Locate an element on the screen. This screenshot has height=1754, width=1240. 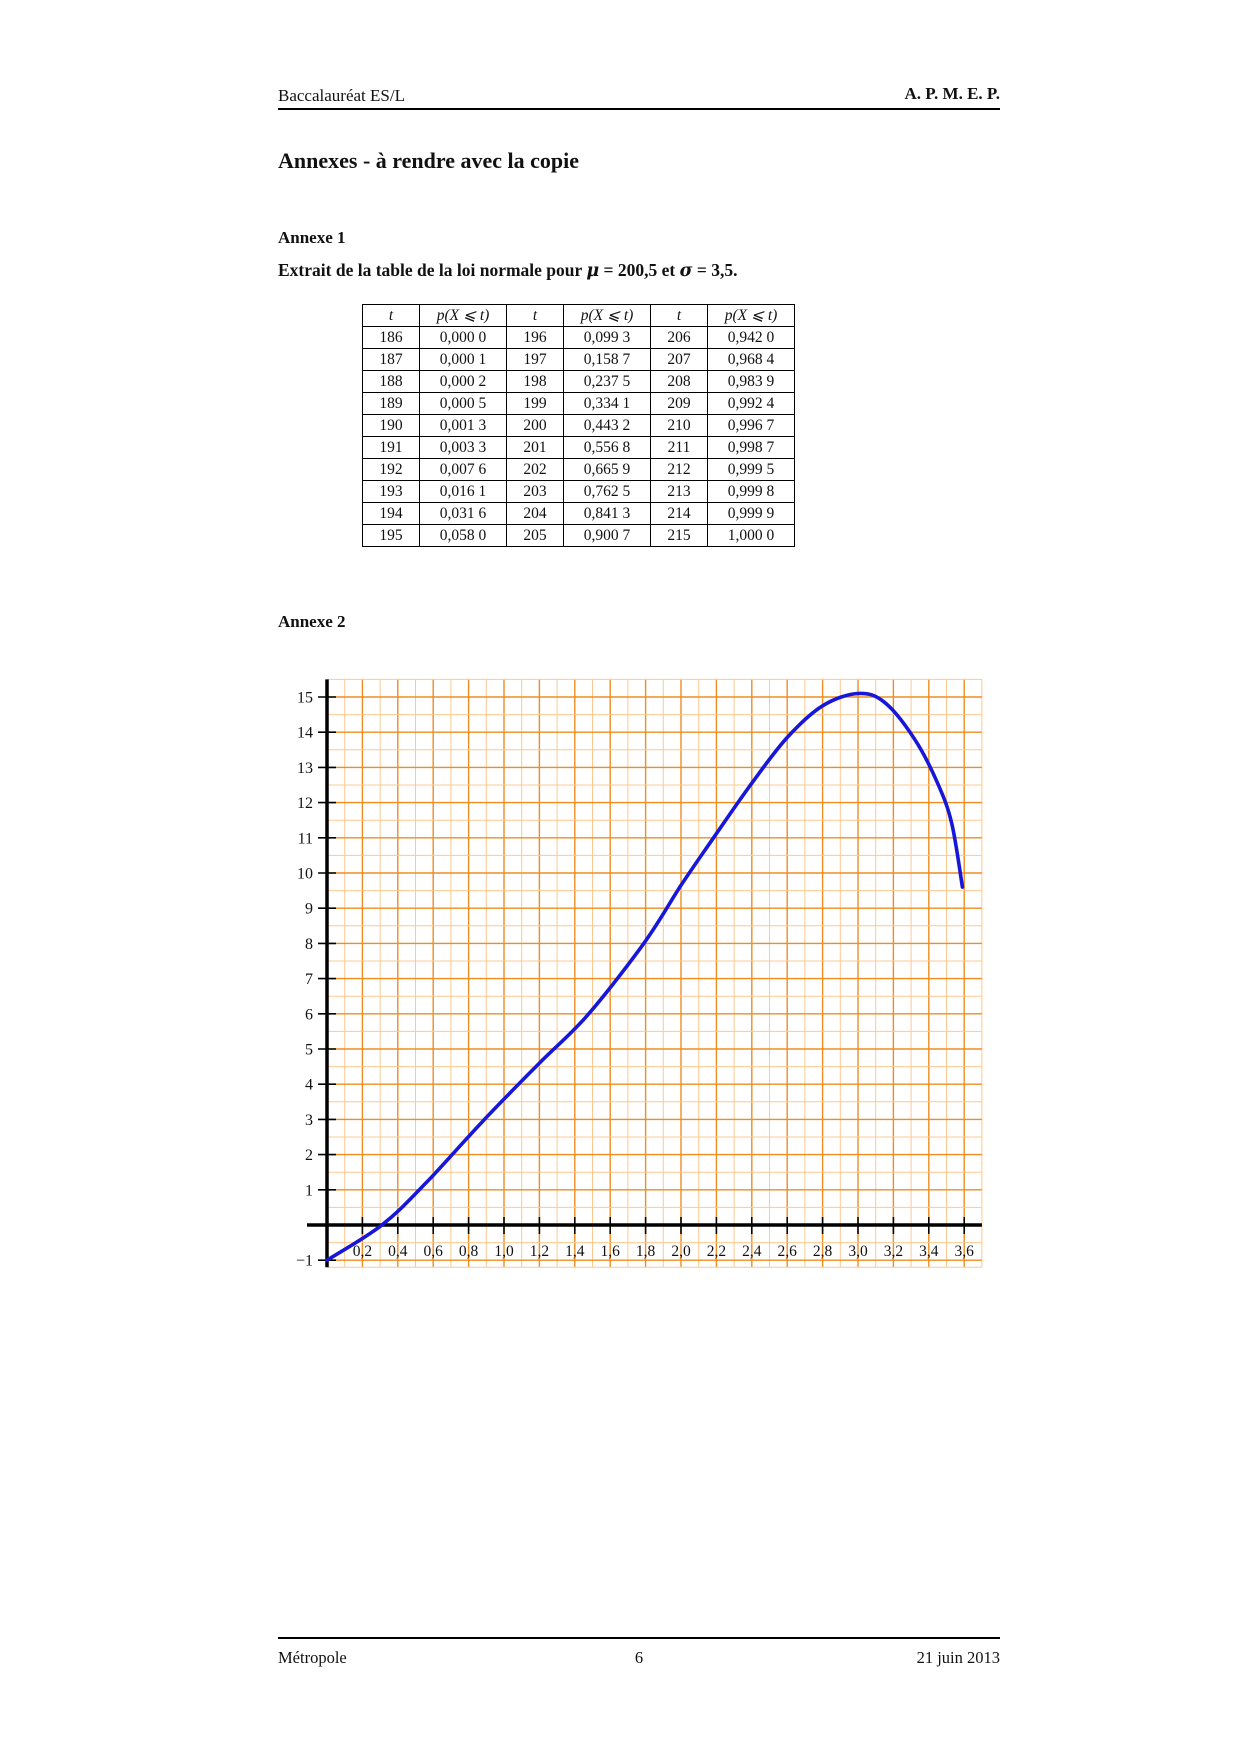
table-cell: 0,556 8 is located at coordinates (607, 447).